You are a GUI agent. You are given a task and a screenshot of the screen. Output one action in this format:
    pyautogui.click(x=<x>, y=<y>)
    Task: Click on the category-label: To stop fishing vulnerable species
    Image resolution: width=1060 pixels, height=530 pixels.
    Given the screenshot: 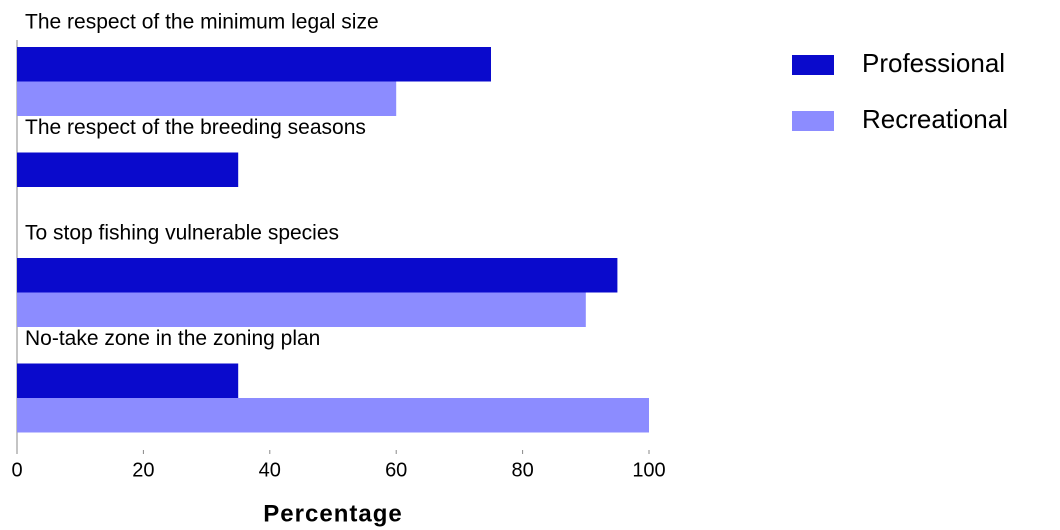 What is the action you would take?
    pyautogui.click(x=182, y=233)
    